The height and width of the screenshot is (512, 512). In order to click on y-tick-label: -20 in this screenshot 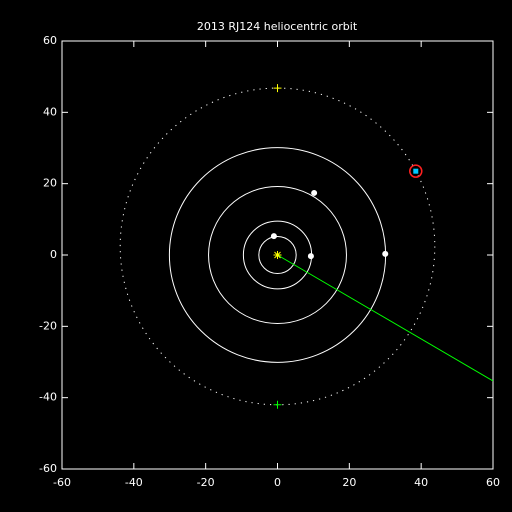, I will do `click(48, 325)`.